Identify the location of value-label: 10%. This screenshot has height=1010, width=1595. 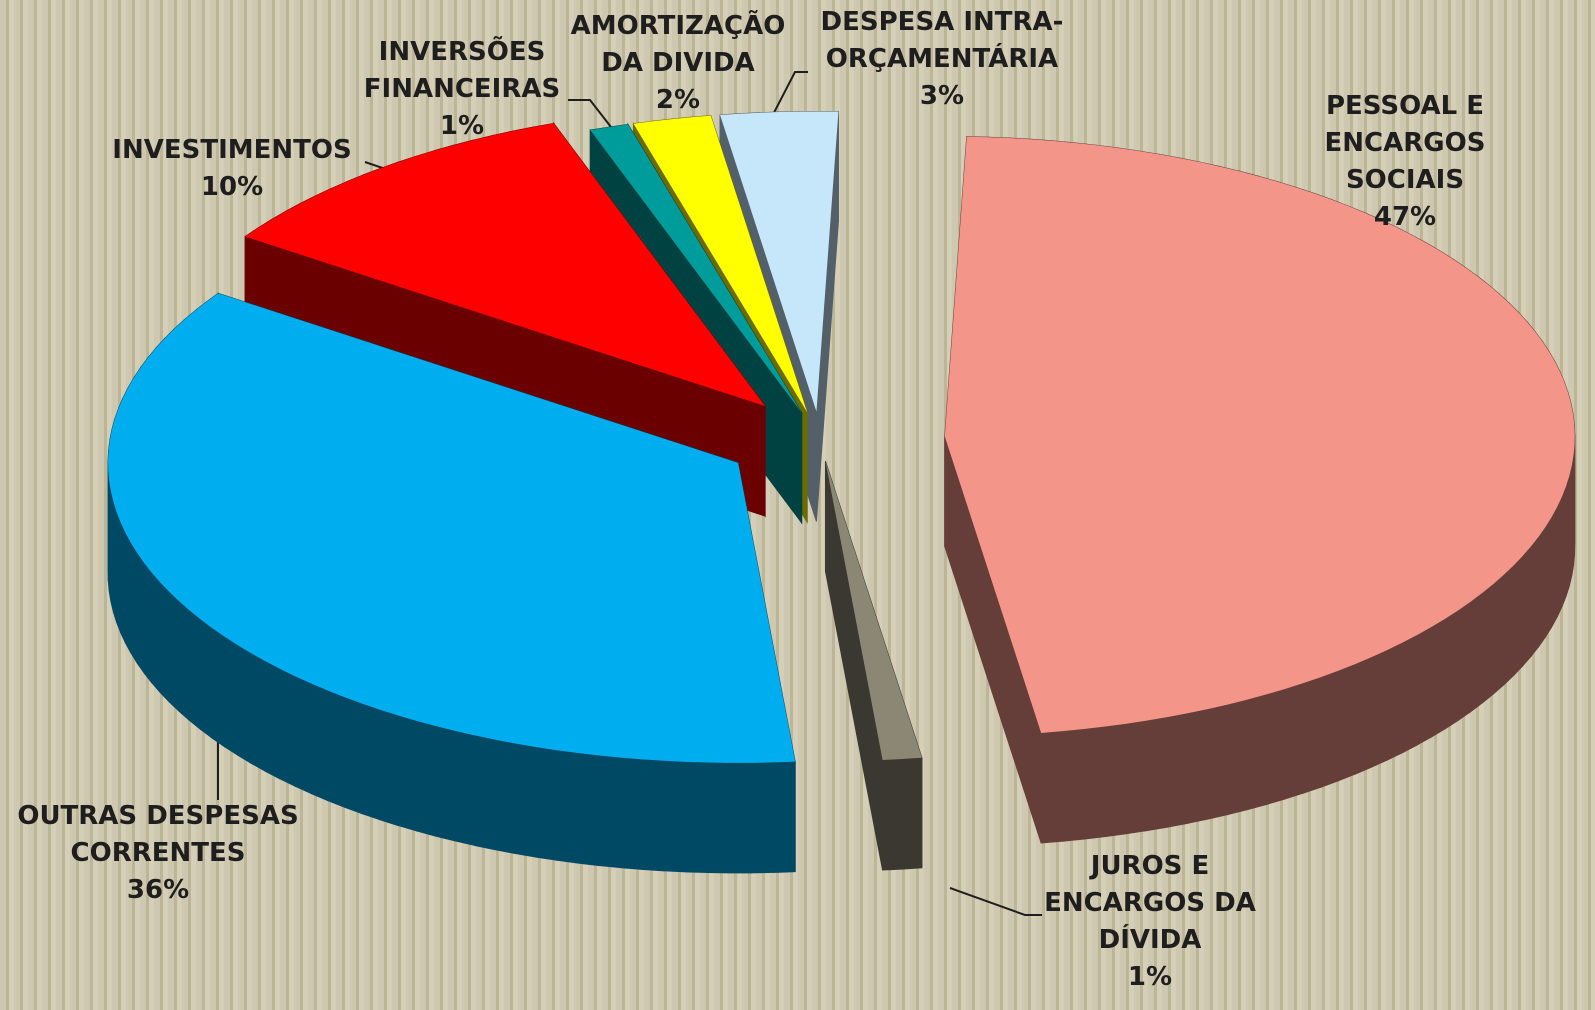
(232, 187).